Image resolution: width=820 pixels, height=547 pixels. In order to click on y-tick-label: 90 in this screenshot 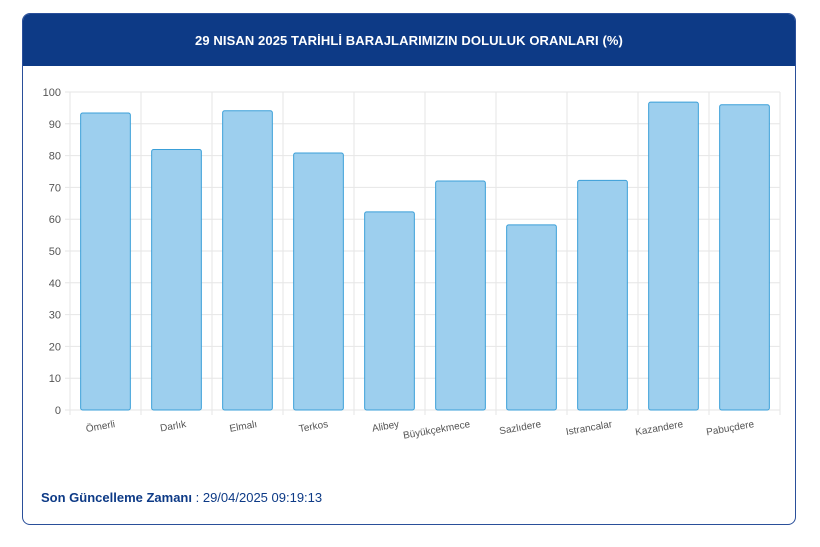, I will do `click(55, 125)`.